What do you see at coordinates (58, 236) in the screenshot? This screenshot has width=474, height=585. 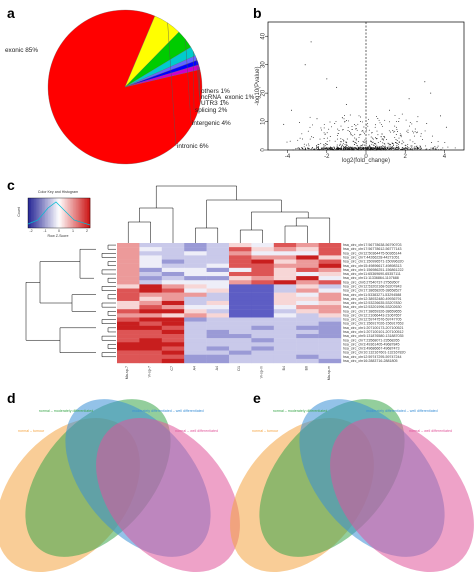 I see `color-key-xlabel: Row Z-Score` at bounding box center [58, 236].